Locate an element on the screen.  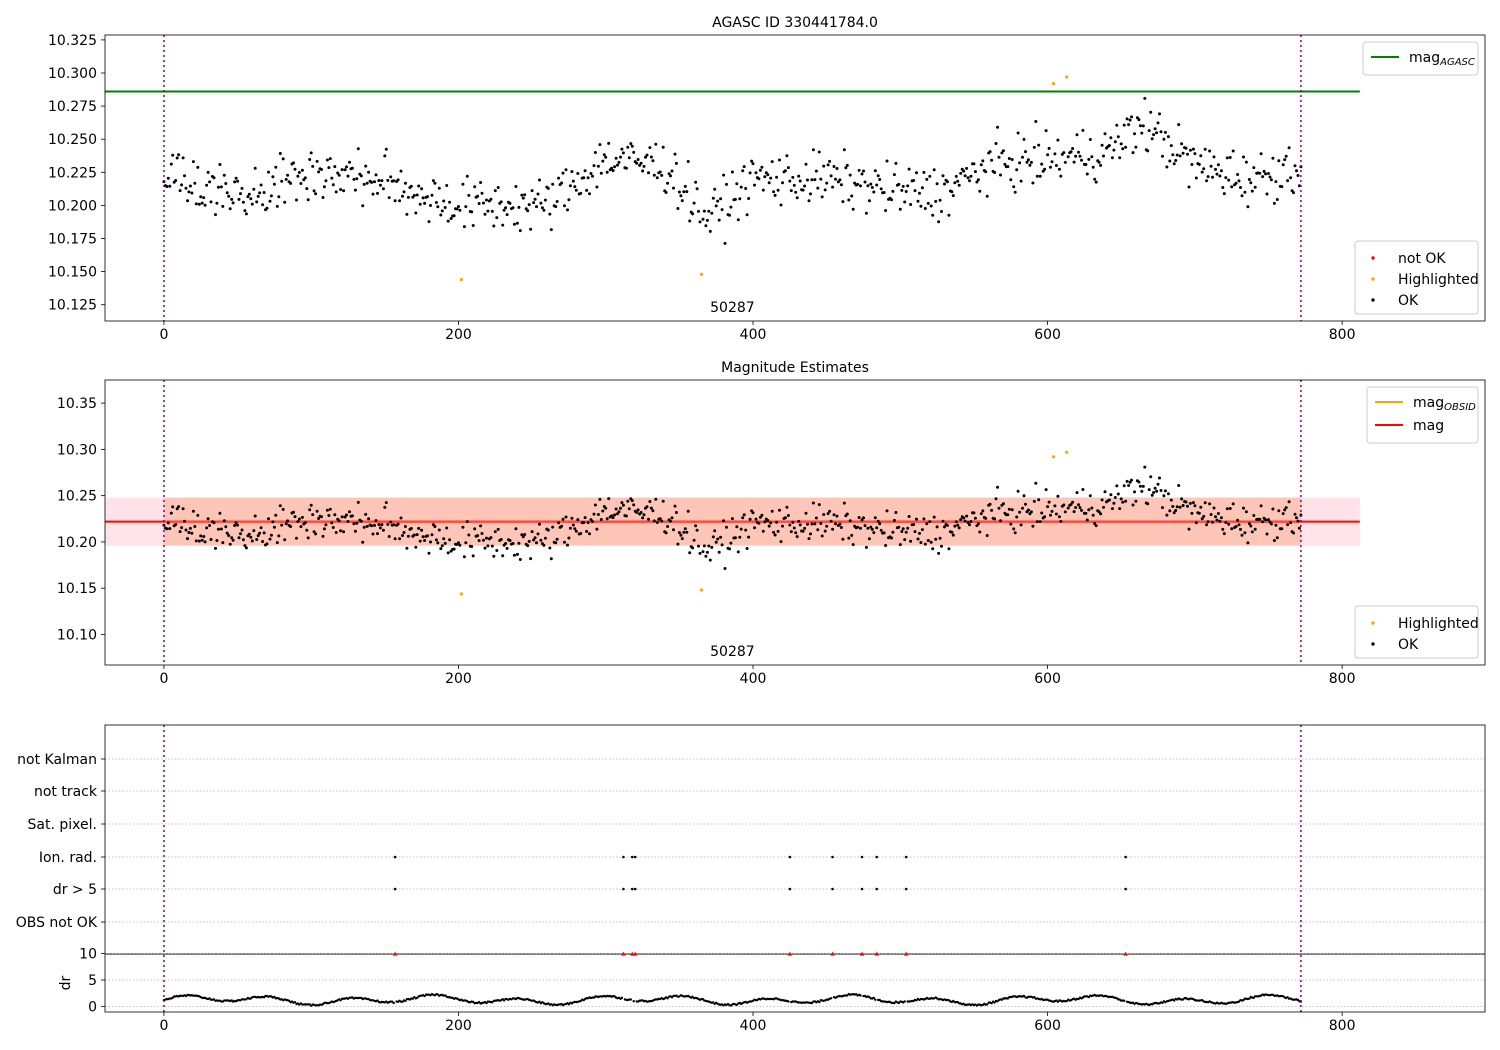
legend-point-swatch is located at coordinates (1373, 623).